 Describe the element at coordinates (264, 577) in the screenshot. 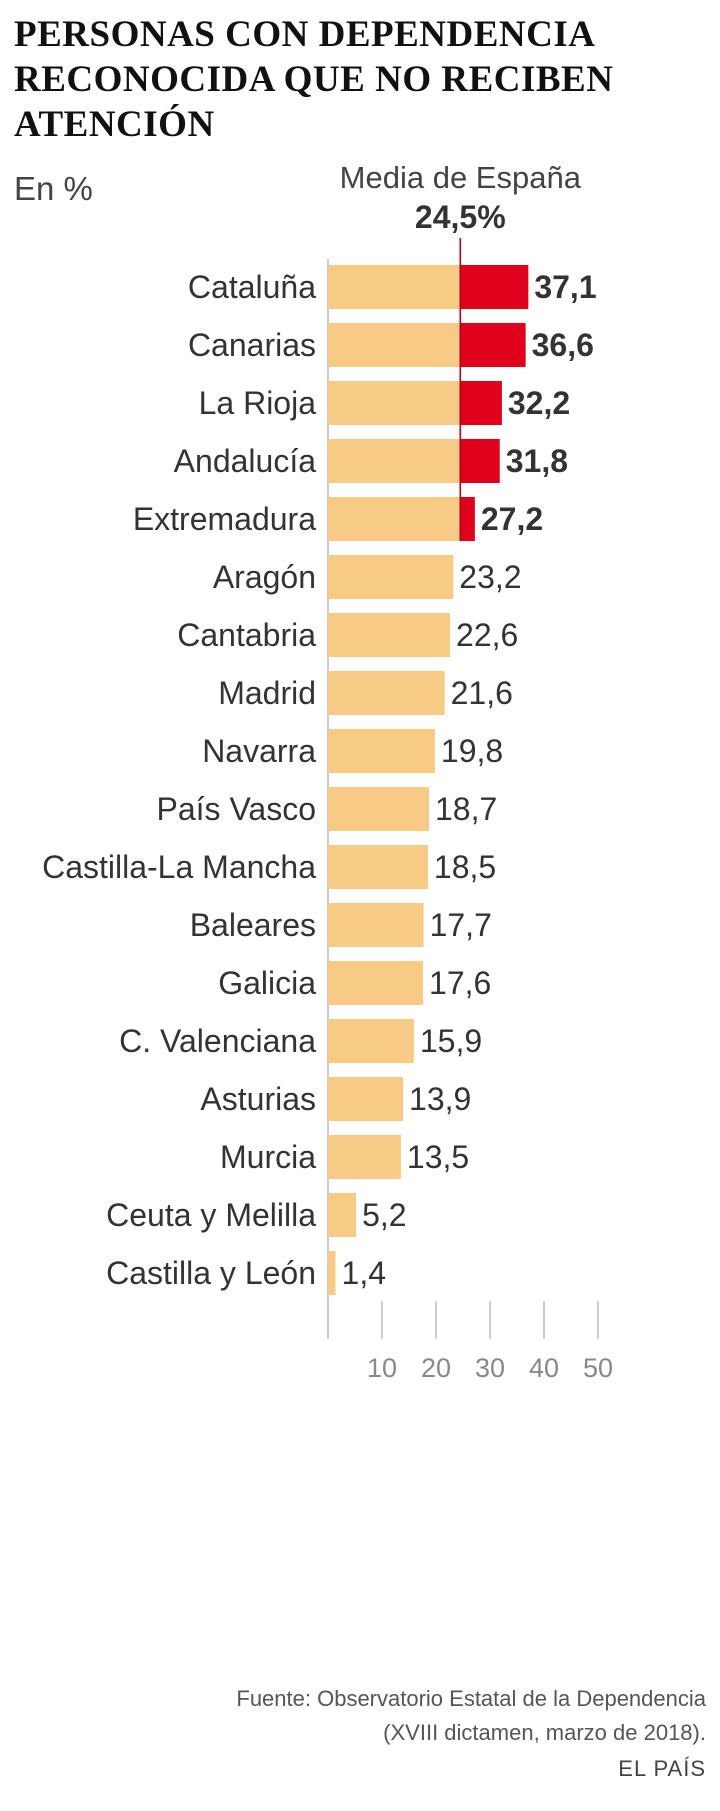

I see `category-label: Aragón` at that location.